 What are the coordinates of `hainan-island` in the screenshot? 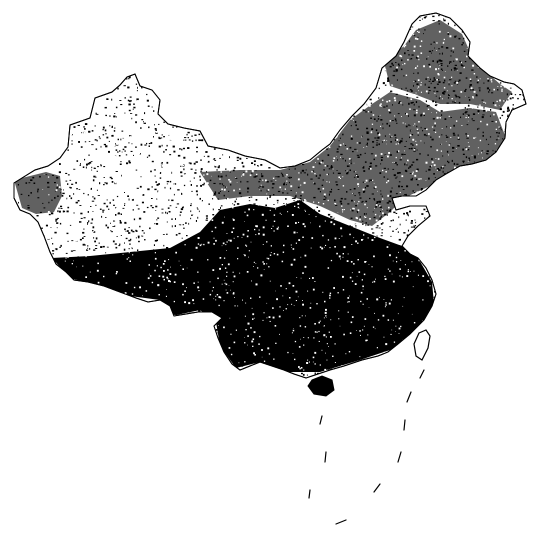 It's located at (321, 386).